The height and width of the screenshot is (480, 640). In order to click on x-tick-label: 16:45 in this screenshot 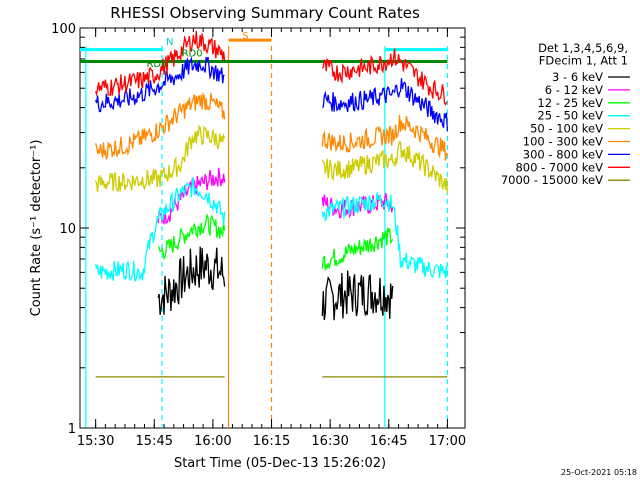, I will do `click(388, 441)`.